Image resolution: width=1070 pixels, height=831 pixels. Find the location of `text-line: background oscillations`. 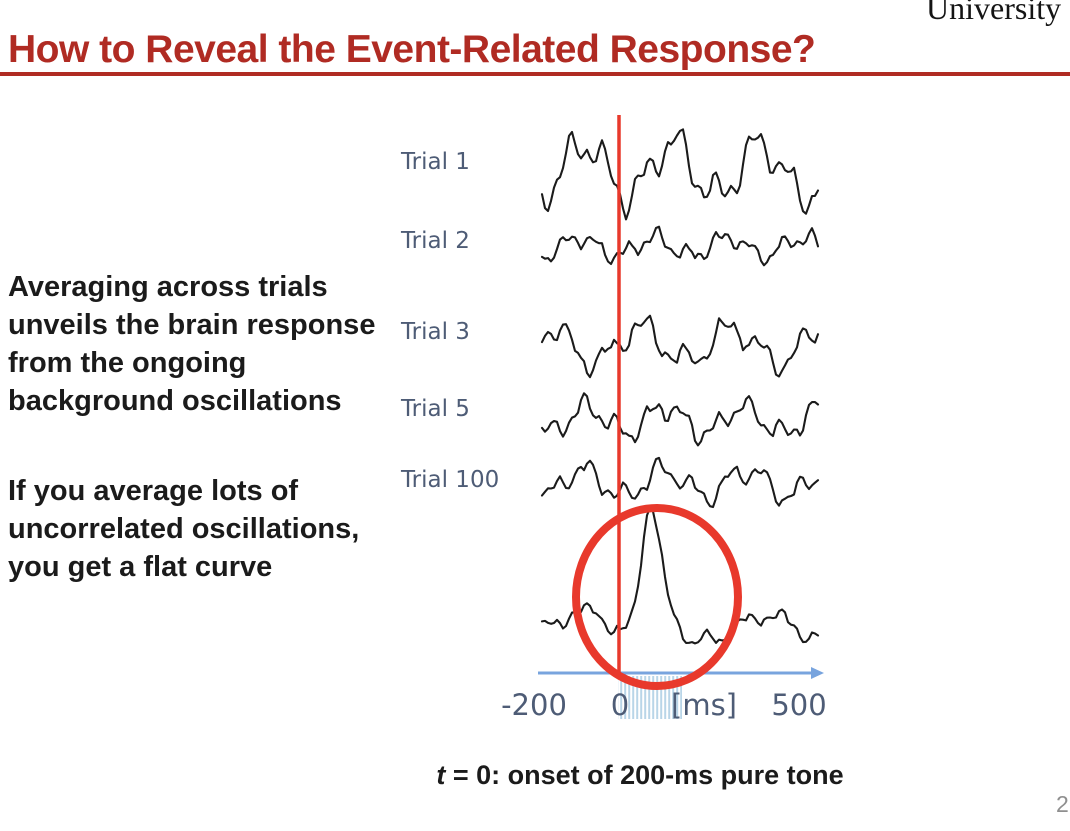

text-line: background oscillations is located at coordinates (175, 401).